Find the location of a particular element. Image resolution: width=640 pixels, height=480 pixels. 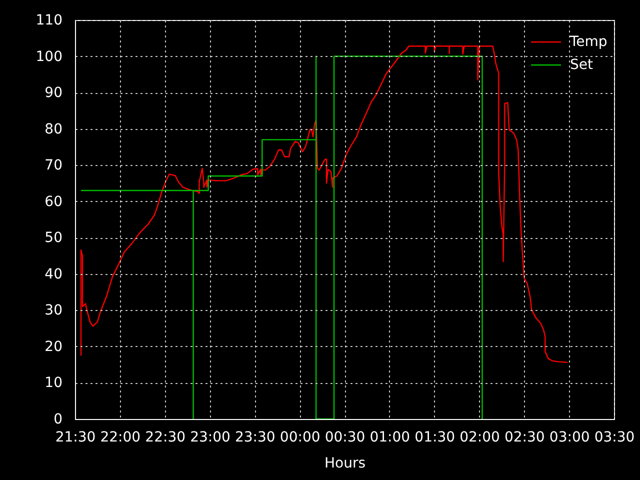

x-tick-label: 01:00 is located at coordinates (390, 438).